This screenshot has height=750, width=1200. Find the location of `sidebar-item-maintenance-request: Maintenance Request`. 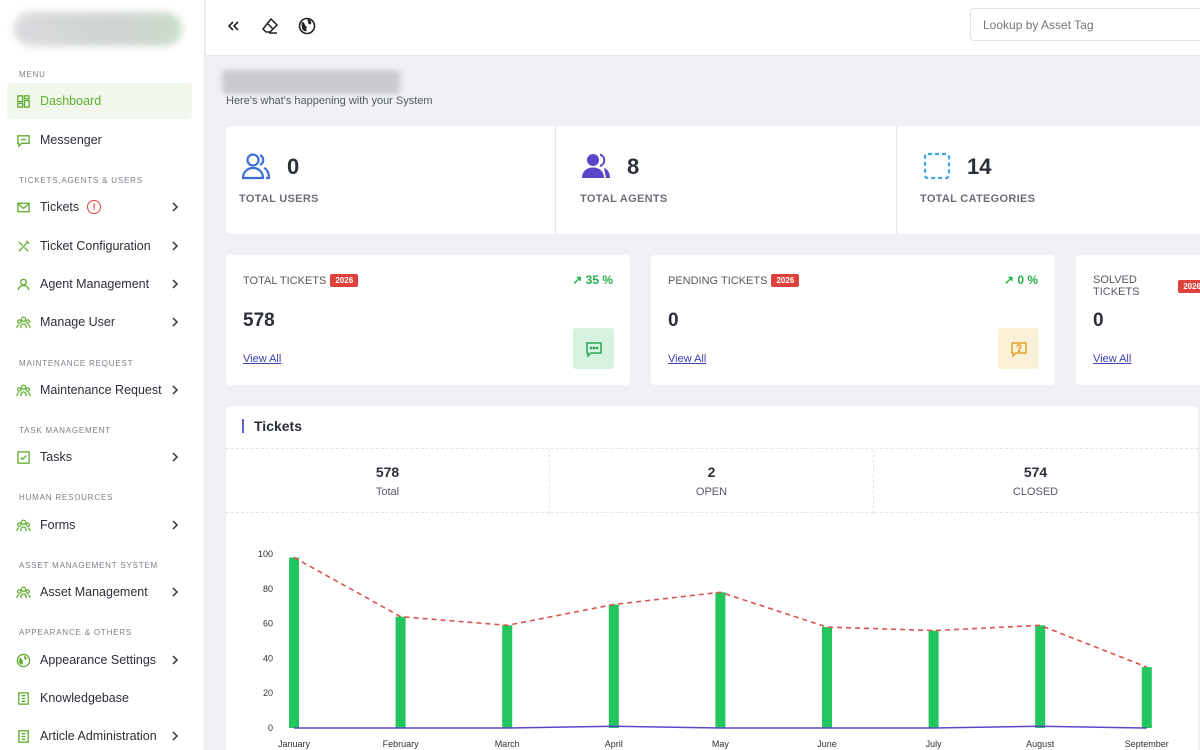

sidebar-item-maintenance-request: Maintenance Request is located at coordinates (99, 390).